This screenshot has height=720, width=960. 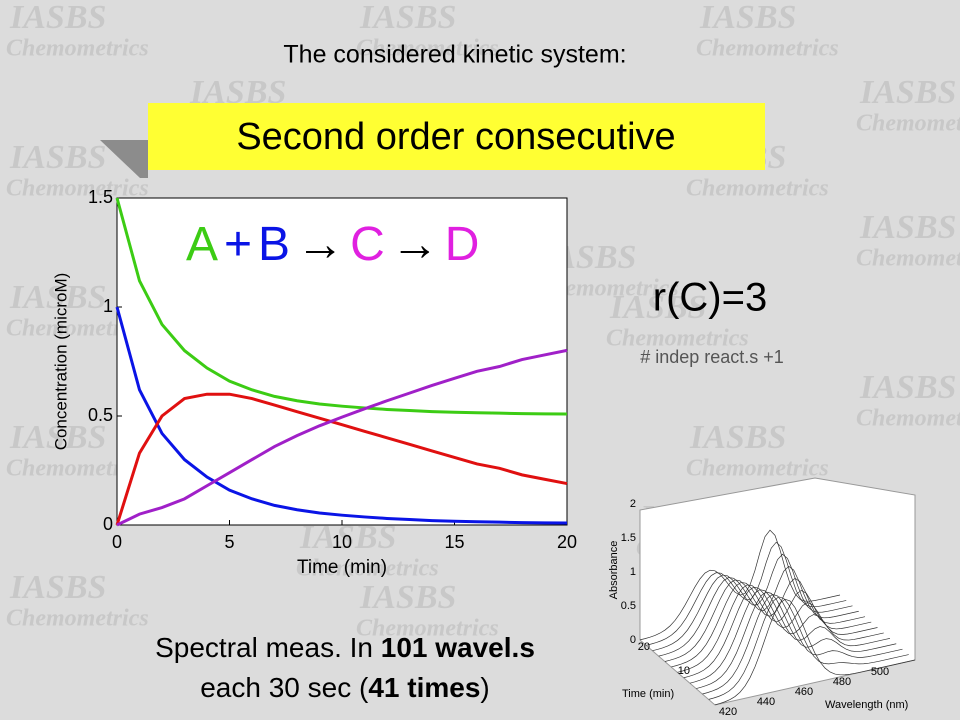 What do you see at coordinates (628, 606) in the screenshot?
I see `z-tick-label: 0.5` at bounding box center [628, 606].